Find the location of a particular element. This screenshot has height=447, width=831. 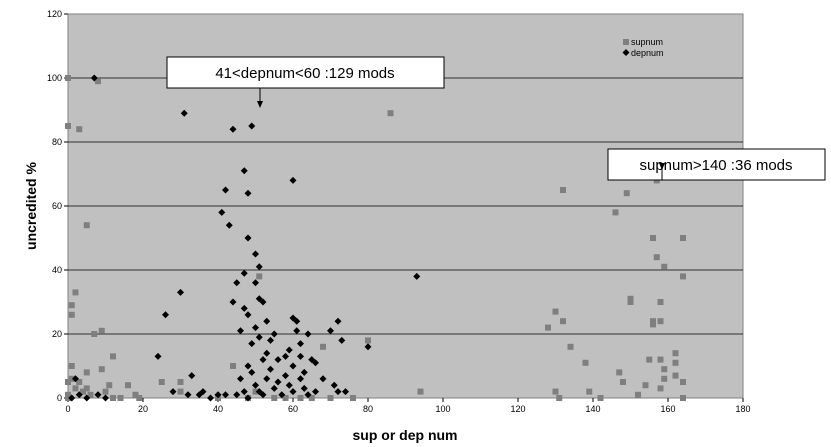

x-axis-title: sup or dep num is located at coordinates (405, 435).